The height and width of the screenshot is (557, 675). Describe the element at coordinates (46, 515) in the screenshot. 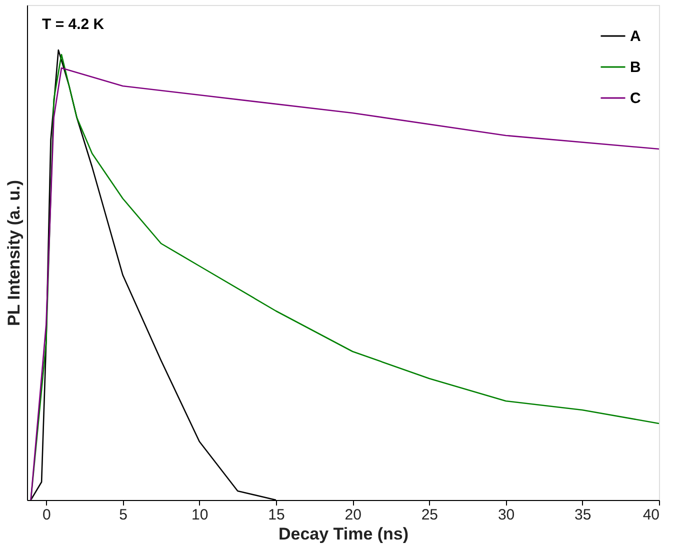

I see `x-tick-label: 0` at that location.